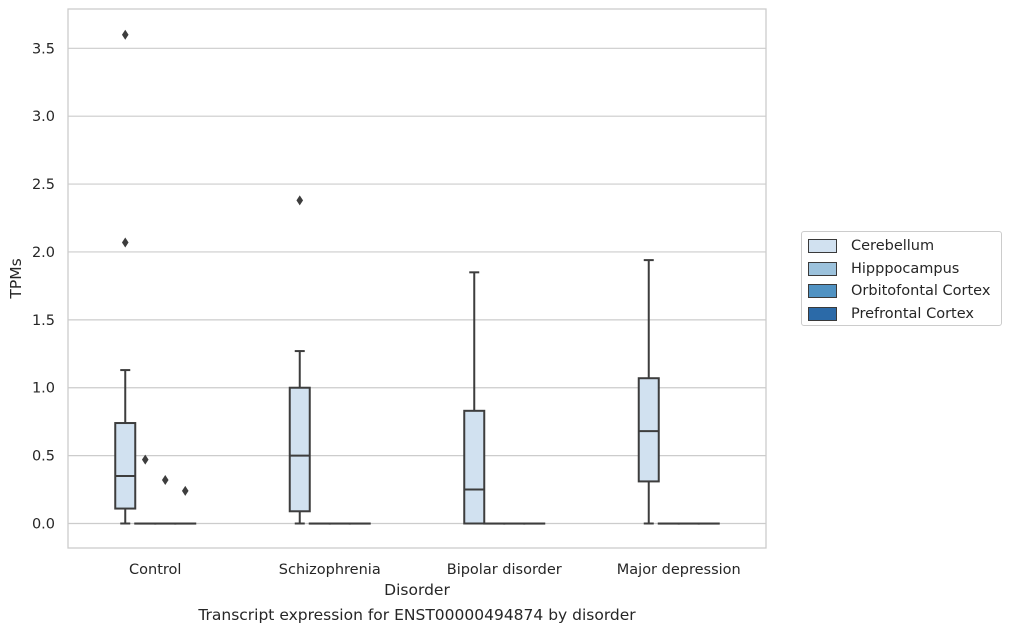 The width and height of the screenshot is (1014, 634). I want to click on x-tick-label: Bipolar disorder, so click(504, 570).